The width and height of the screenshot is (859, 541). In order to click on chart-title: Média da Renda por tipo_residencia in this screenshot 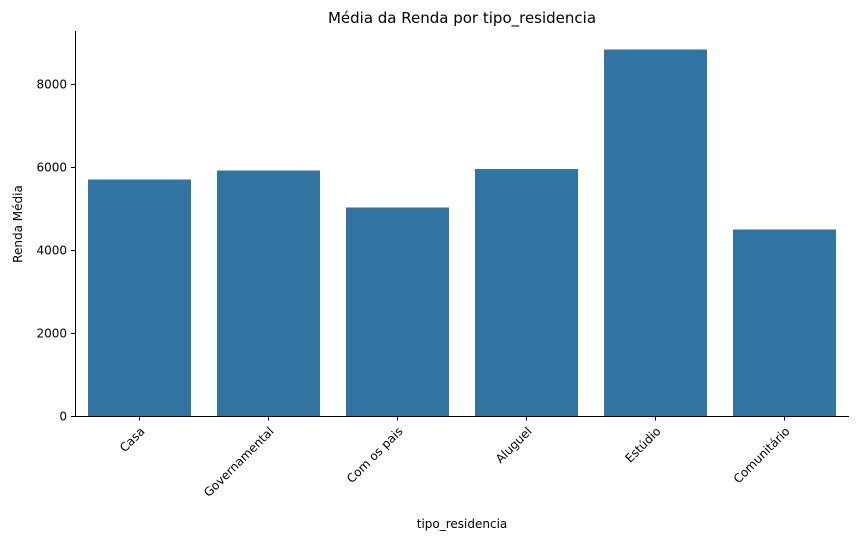, I will do `click(462, 18)`.